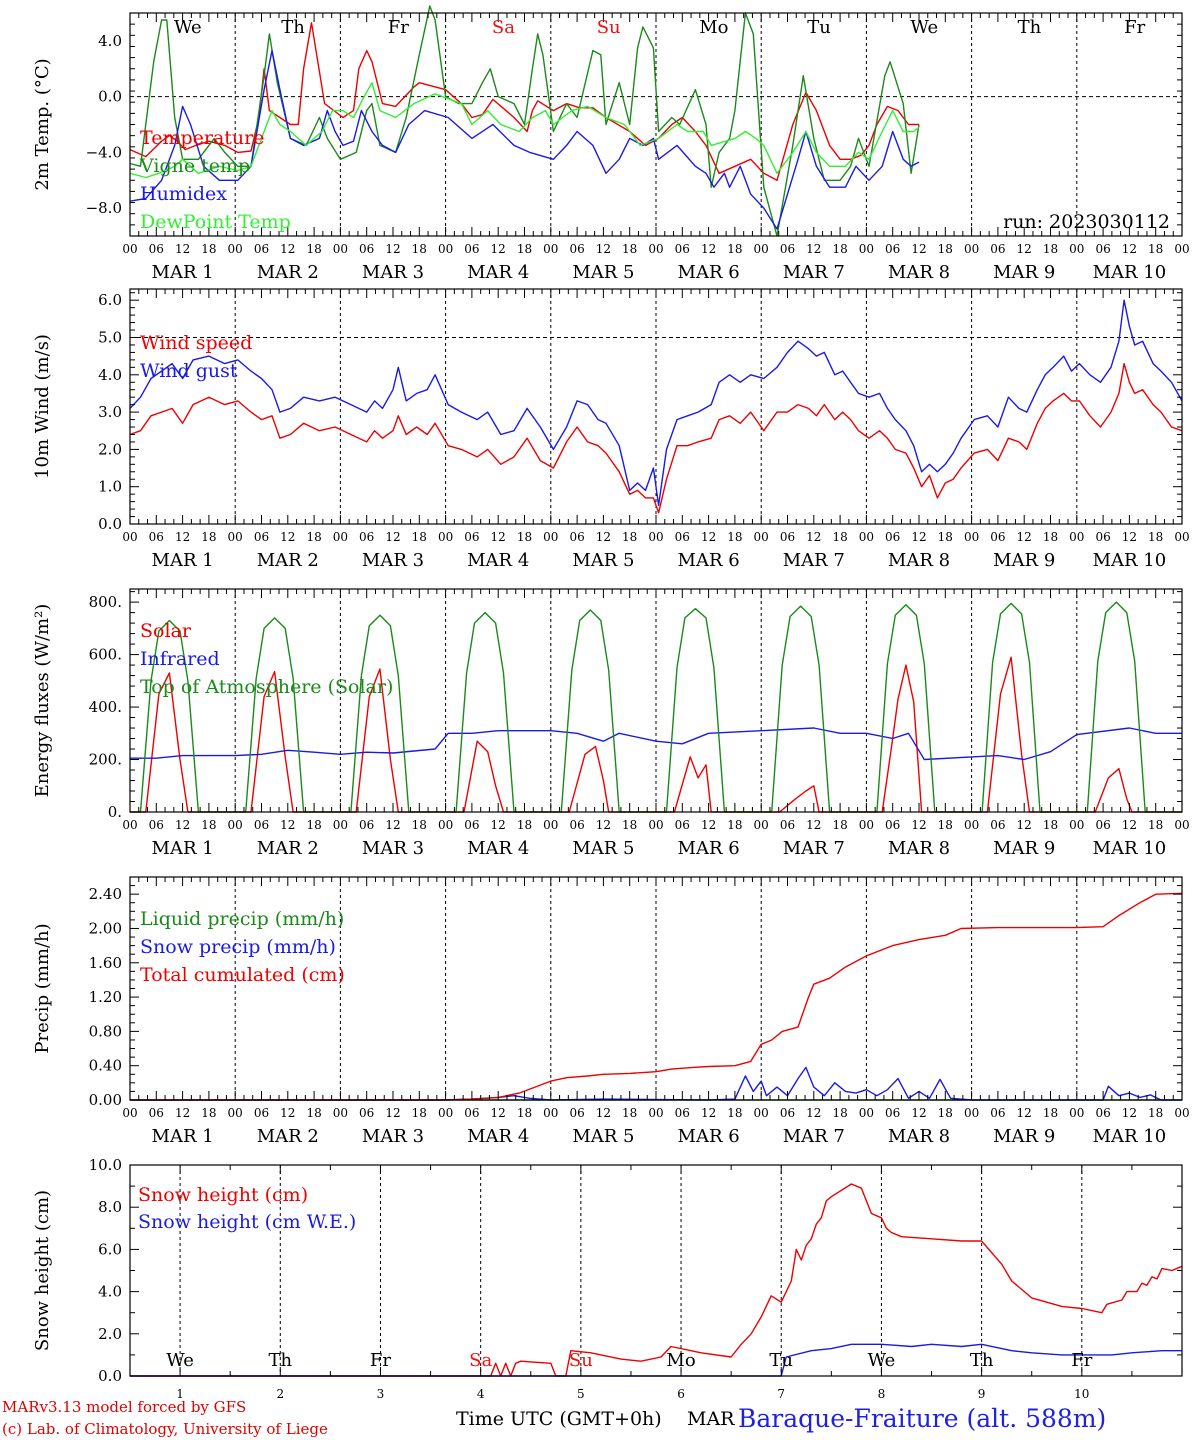 This screenshot has height=1440, width=1194. I want to click on p5-weekday-label: Sa, so click(480, 1360).